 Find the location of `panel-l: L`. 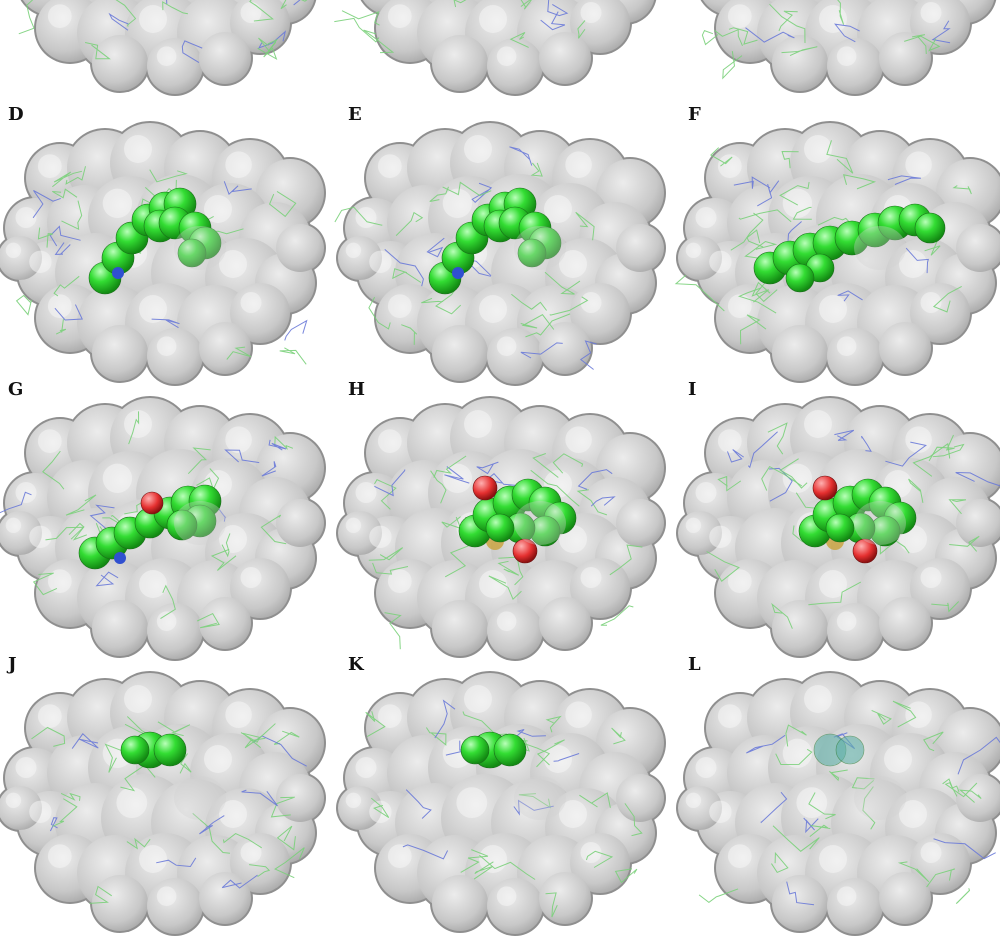

panel-l: L is located at coordinates (838, 793).